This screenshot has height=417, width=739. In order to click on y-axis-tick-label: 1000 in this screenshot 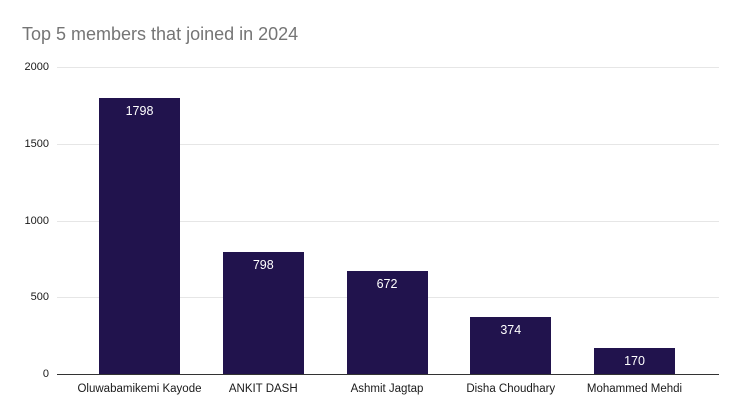, I will do `click(36, 221)`.